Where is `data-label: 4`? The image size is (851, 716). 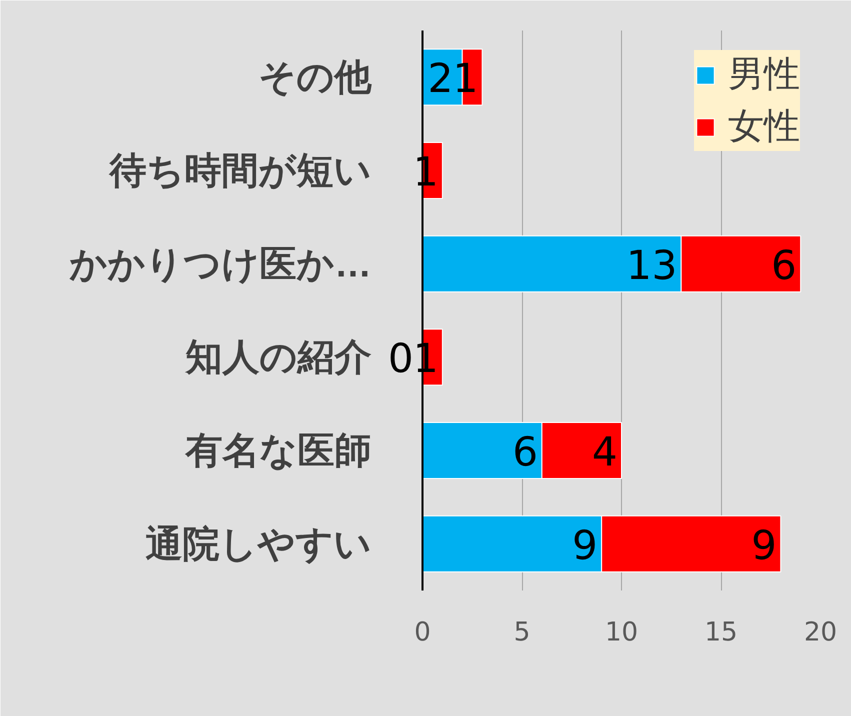
data-label: 4 is located at coordinates (605, 453).